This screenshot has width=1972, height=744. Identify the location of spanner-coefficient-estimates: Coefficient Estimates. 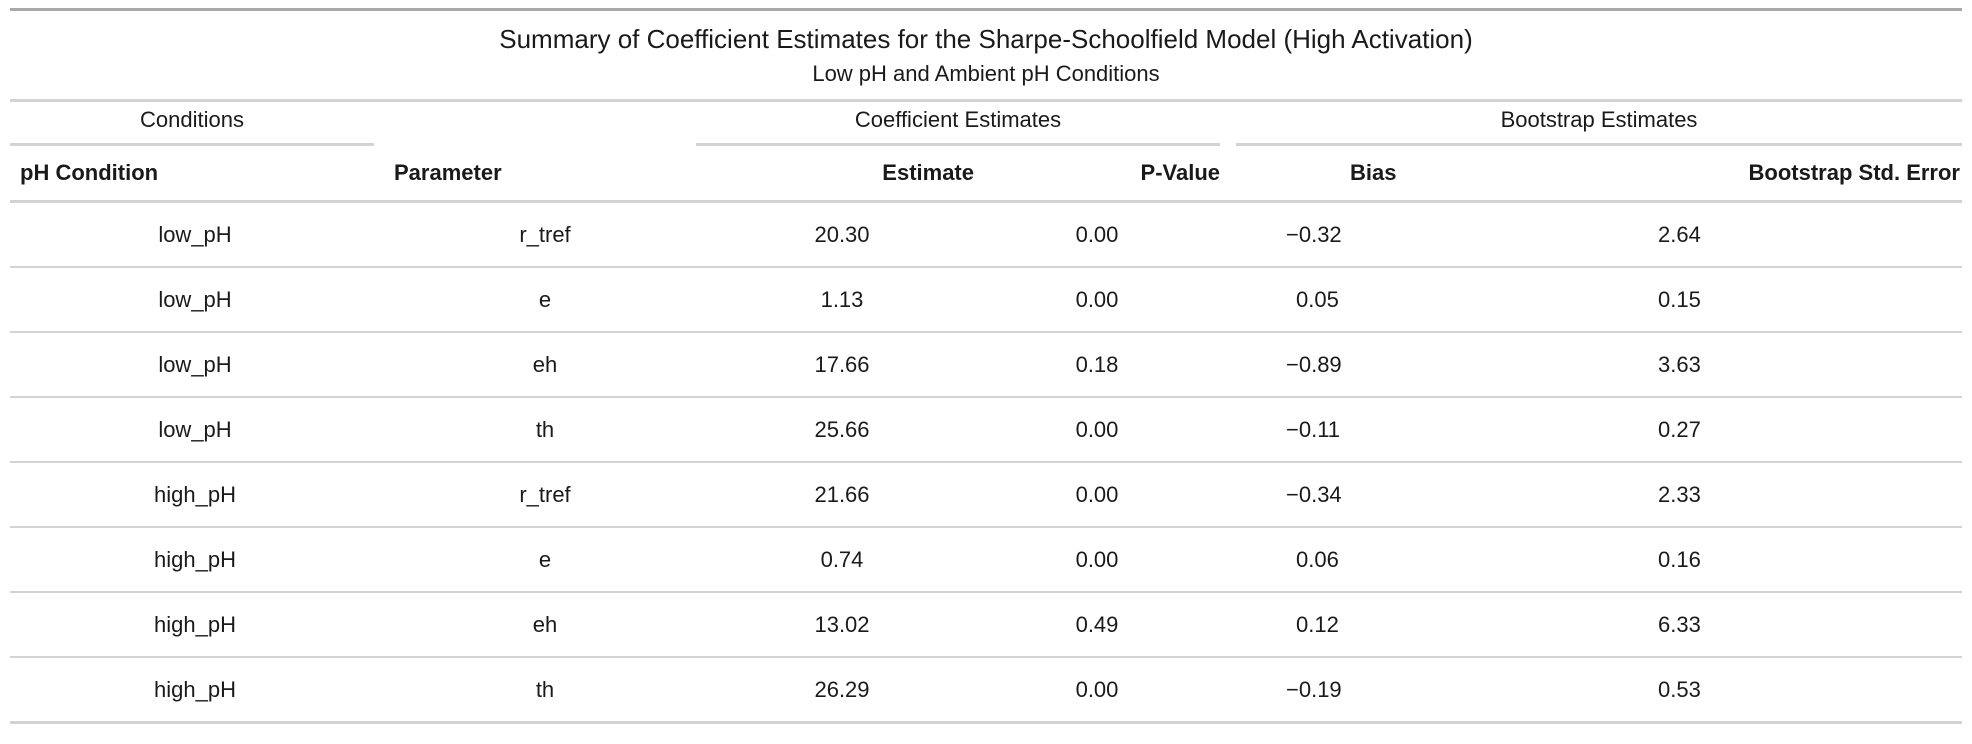
(958, 128).